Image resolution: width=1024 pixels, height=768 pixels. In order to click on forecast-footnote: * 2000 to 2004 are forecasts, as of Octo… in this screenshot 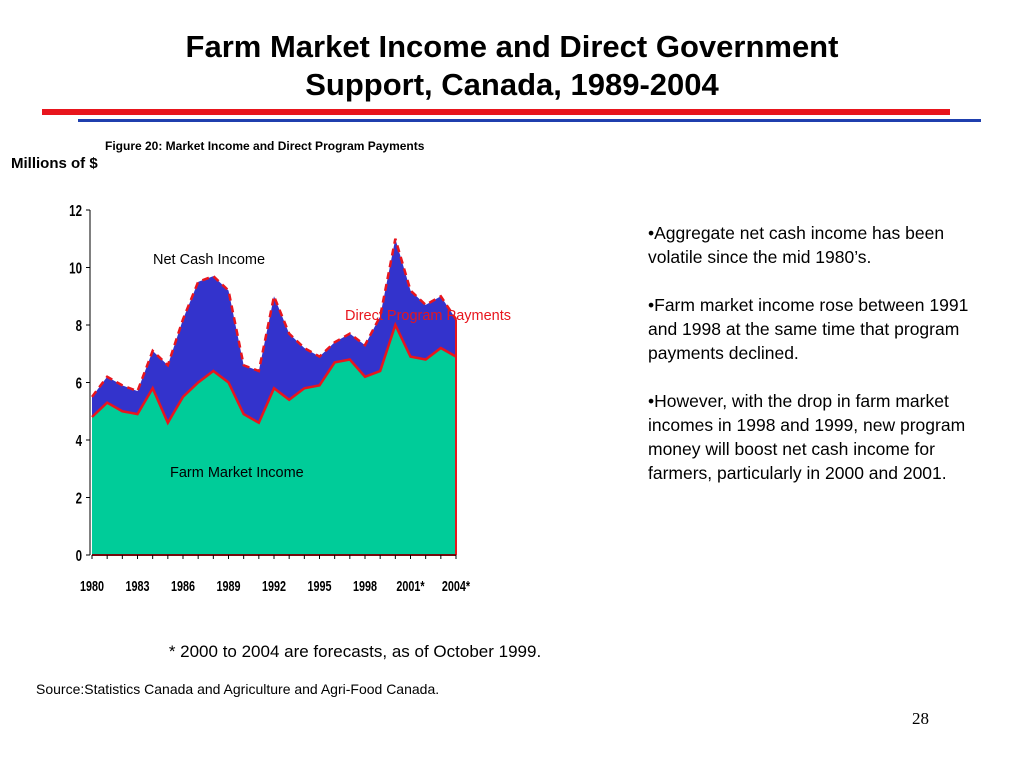, I will do `click(355, 651)`.